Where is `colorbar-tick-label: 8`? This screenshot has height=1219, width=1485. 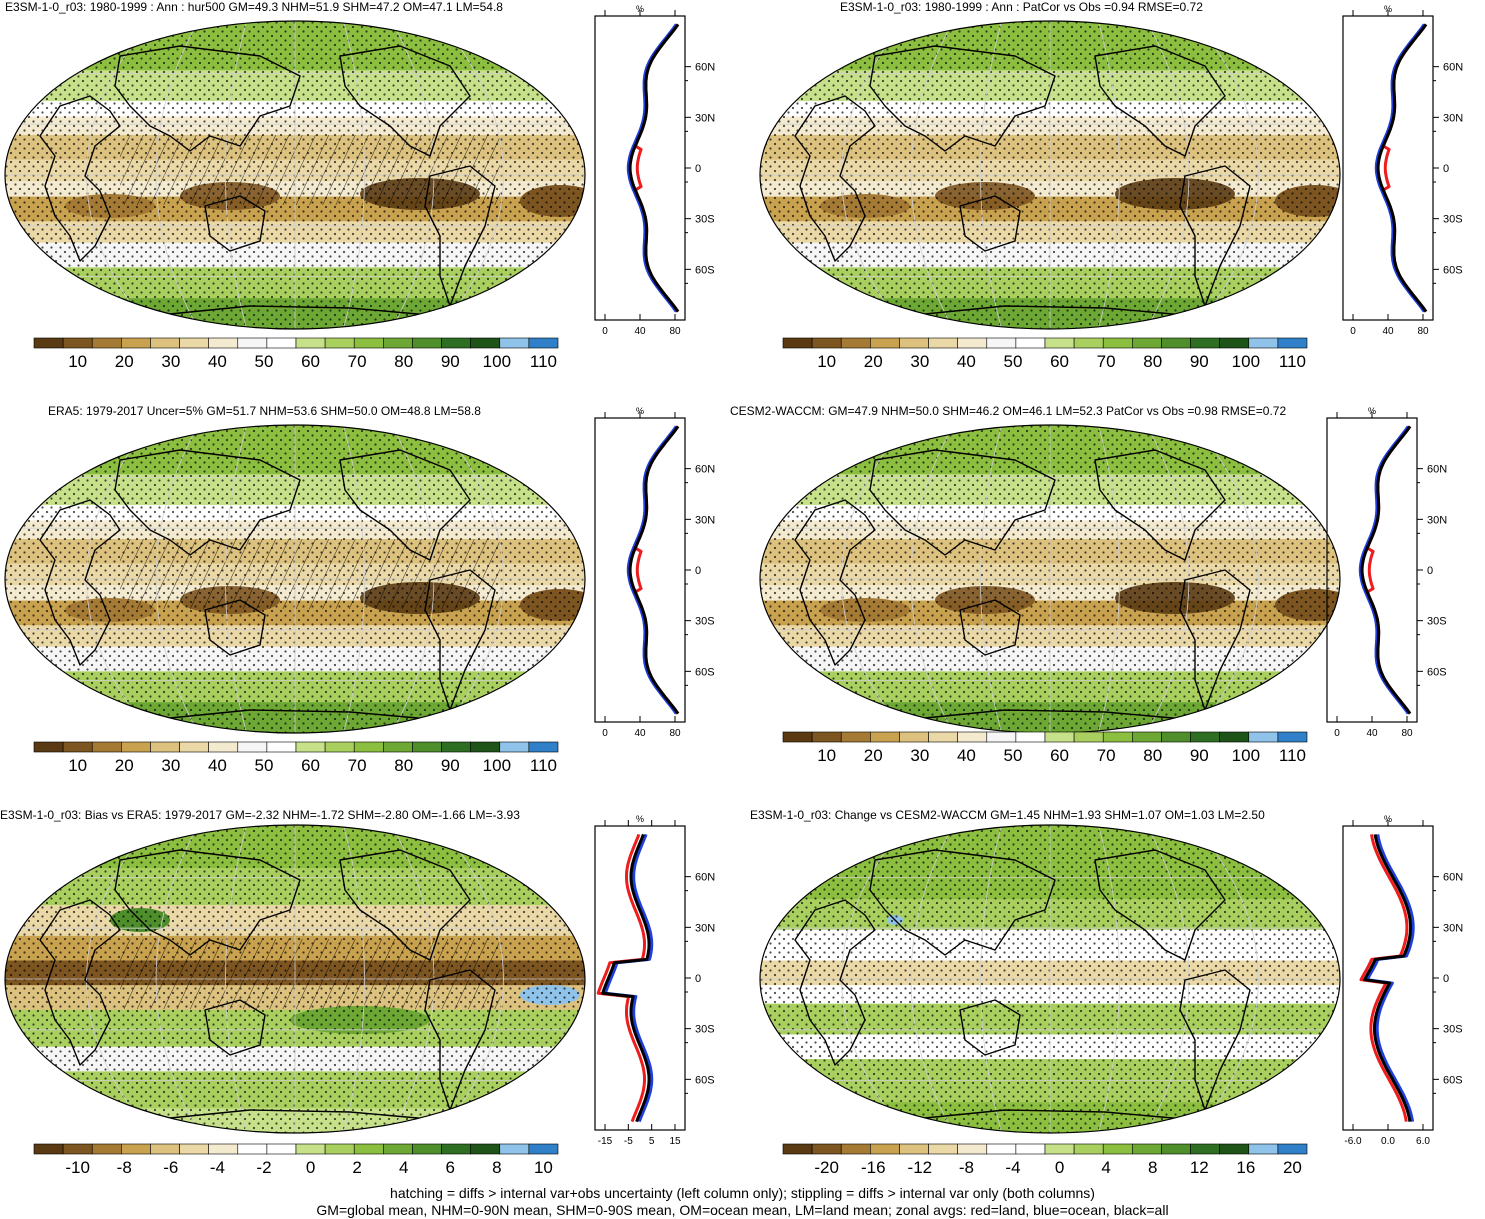 colorbar-tick-label: 8 is located at coordinates (496, 1167).